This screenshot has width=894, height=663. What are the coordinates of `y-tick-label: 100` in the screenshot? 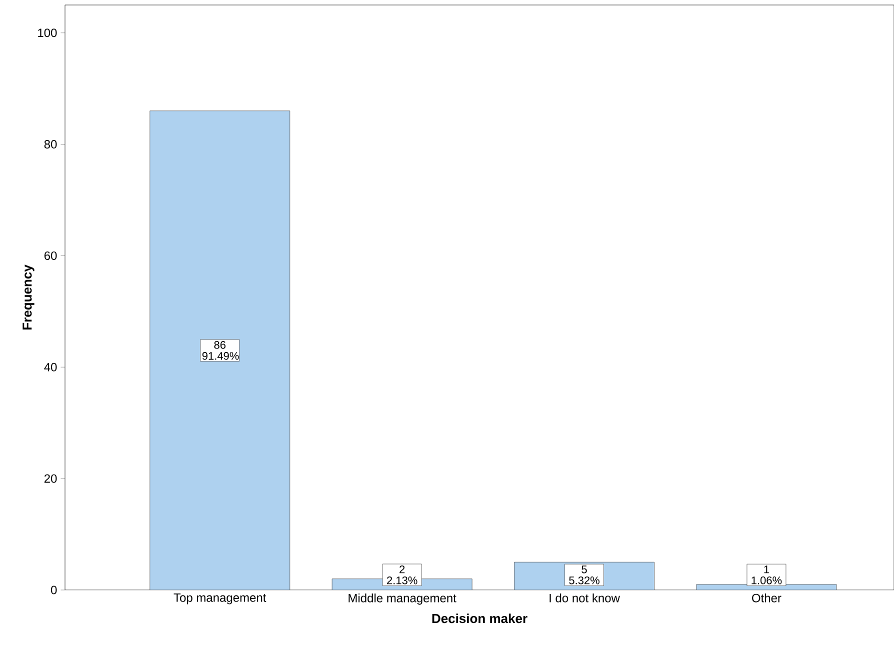 It's located at (47, 33).